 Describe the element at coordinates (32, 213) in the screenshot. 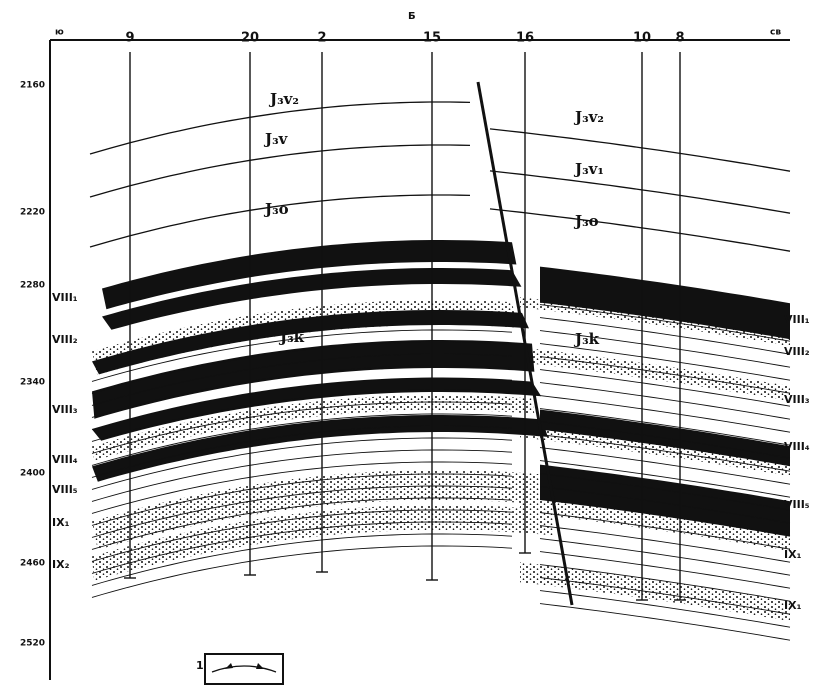

I see `depth-label: 2220` at that location.